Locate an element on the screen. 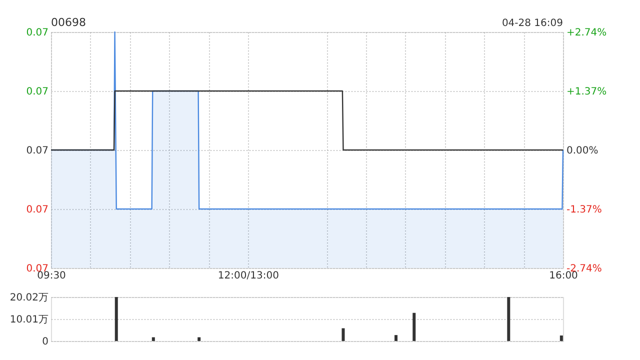 Image resolution: width=640 pixels, height=360 pixels. y-tick-label: 20.02万 is located at coordinates (29, 298).